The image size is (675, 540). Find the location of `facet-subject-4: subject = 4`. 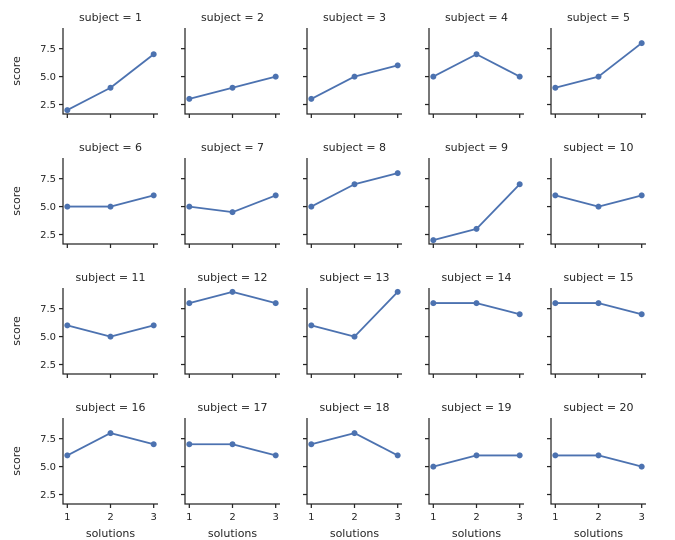

facet-subject-4: subject = 4 is located at coordinates (474, 64).